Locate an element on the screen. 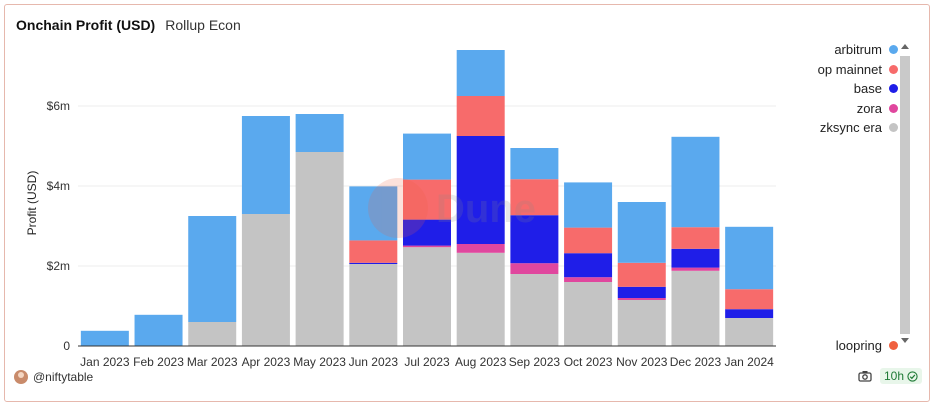  scroll-down-icon is located at coordinates (905, 340).